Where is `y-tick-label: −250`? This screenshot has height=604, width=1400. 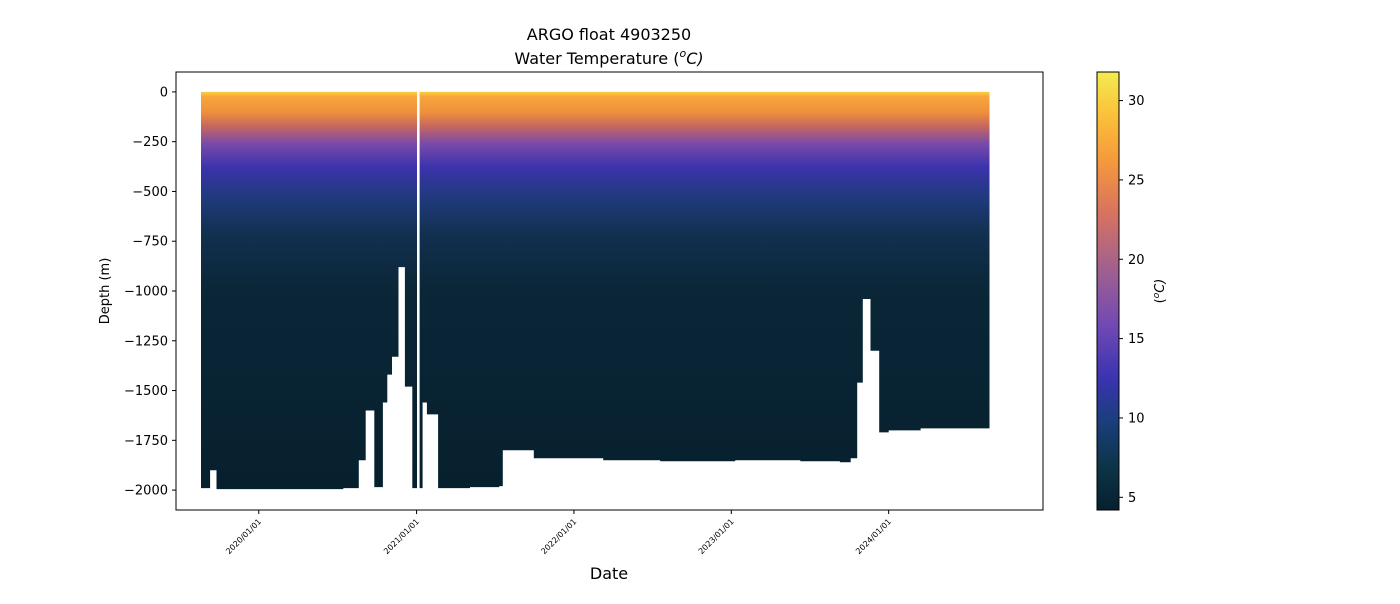
y-tick-label: −250 is located at coordinates (150, 142).